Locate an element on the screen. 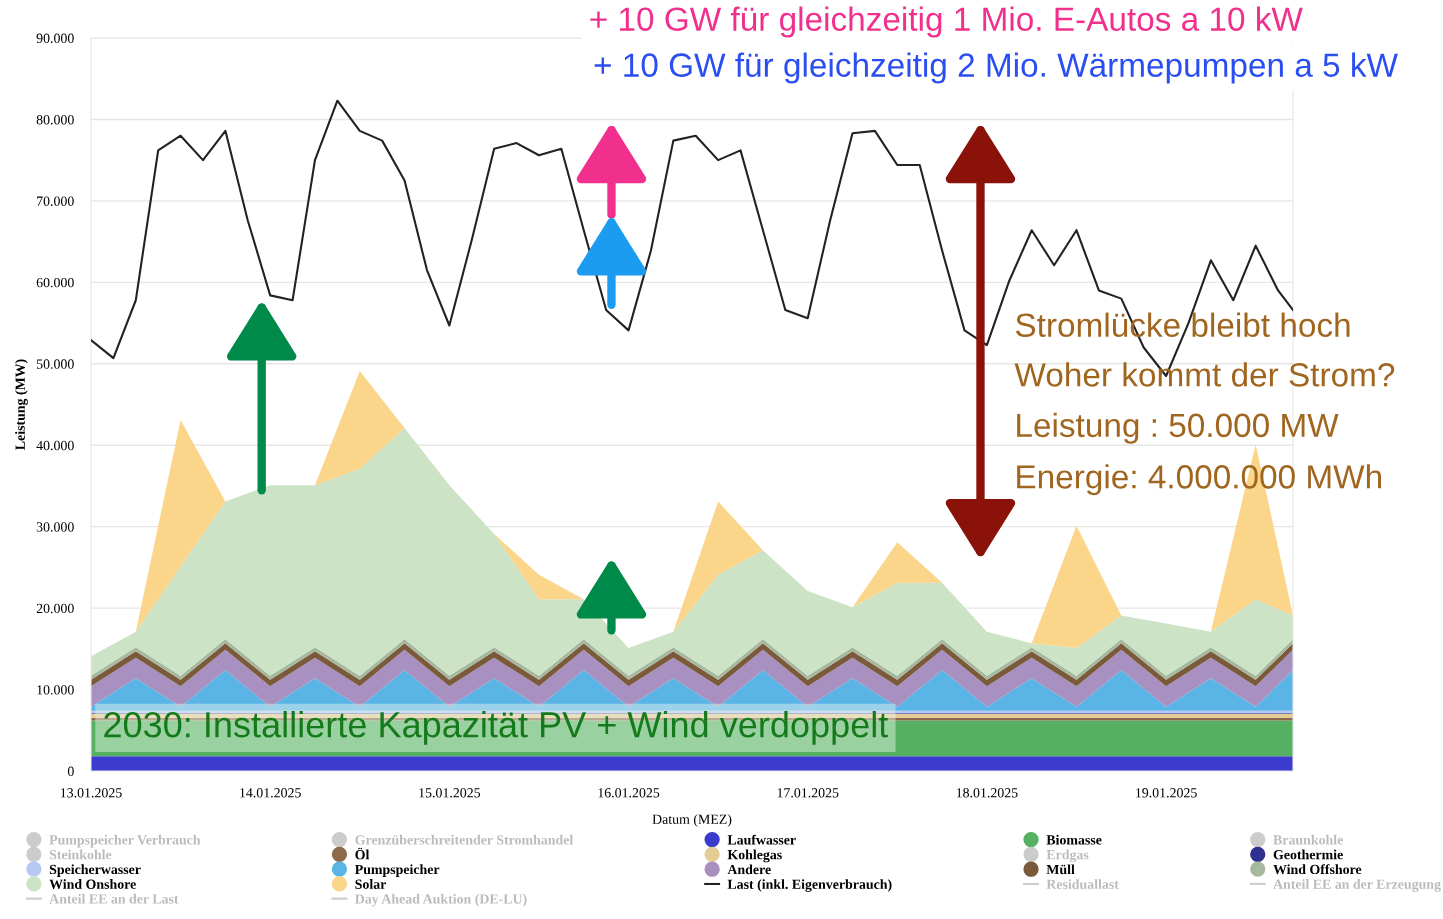  x-tick-label: 19.01.2025 is located at coordinates (1166, 793).